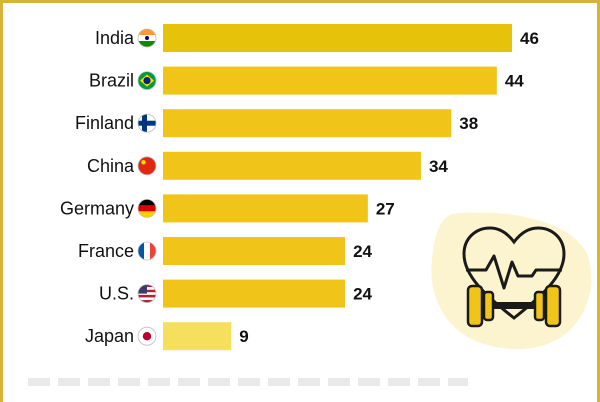 The image size is (600, 402). I want to click on heart-dumbbell-icon, so click(511, 281).